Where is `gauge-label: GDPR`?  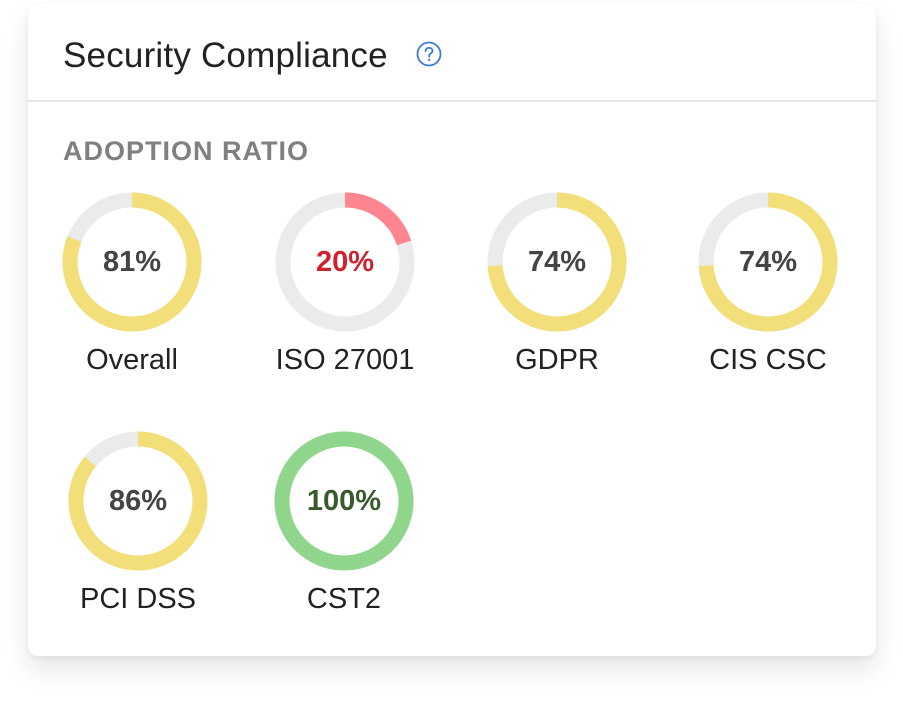 gauge-label: GDPR is located at coordinates (557, 360).